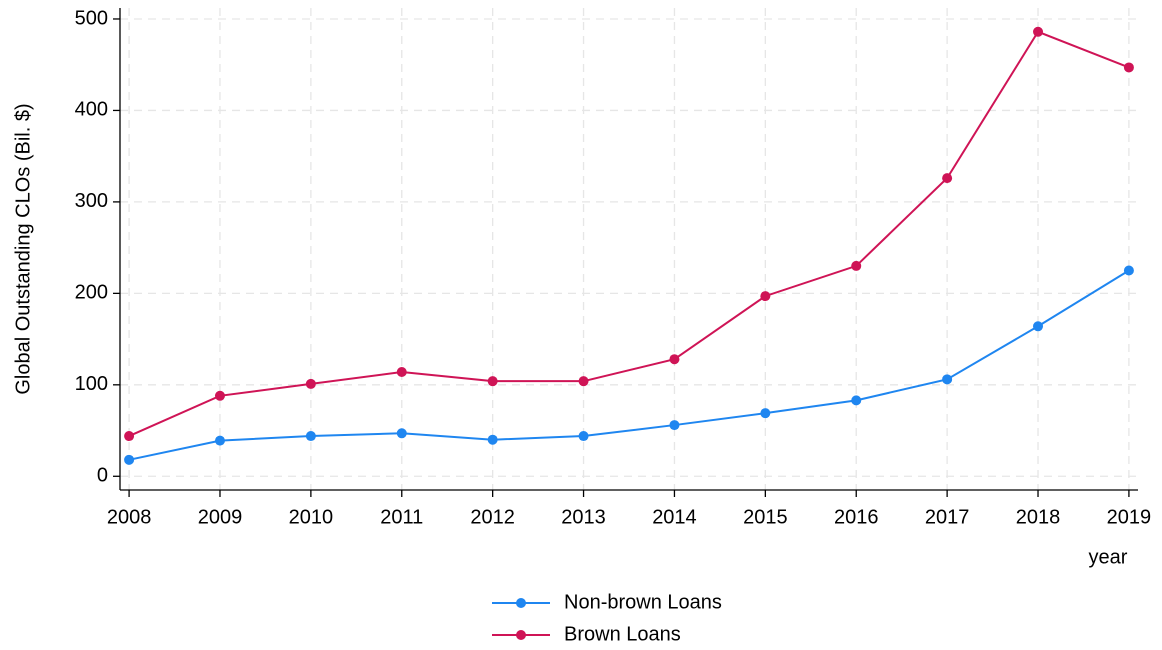 The height and width of the screenshot is (650, 1162). Describe the element at coordinates (1129, 517) in the screenshot. I see `x-tick-label: 2019` at that location.